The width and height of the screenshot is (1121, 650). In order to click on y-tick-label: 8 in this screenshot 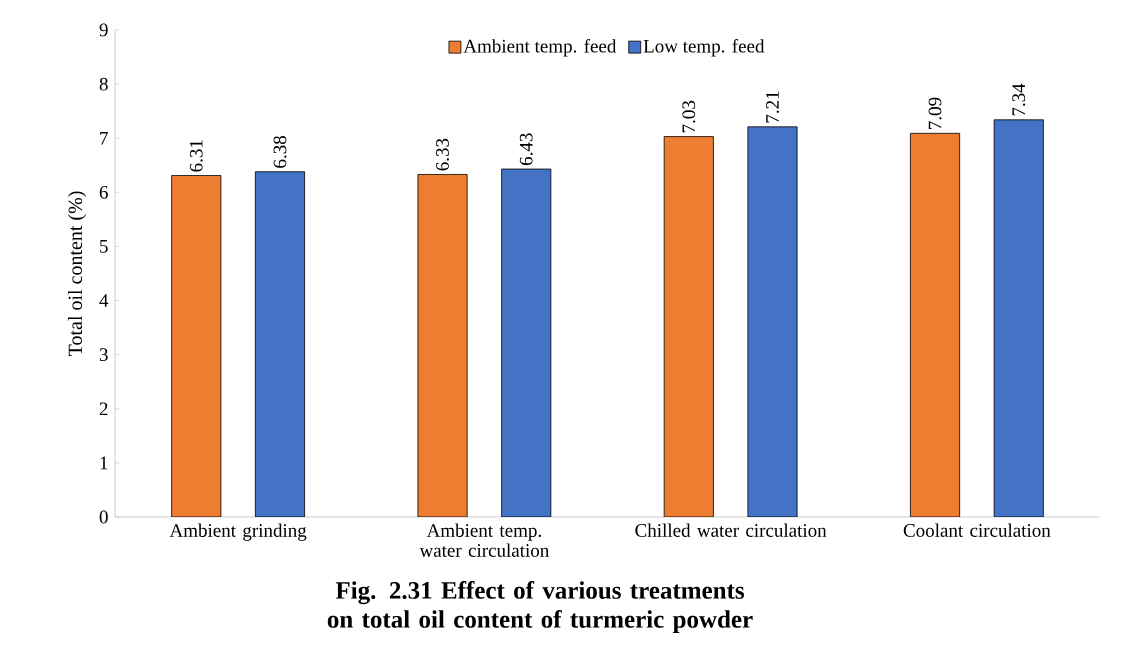, I will do `click(103, 84)`.